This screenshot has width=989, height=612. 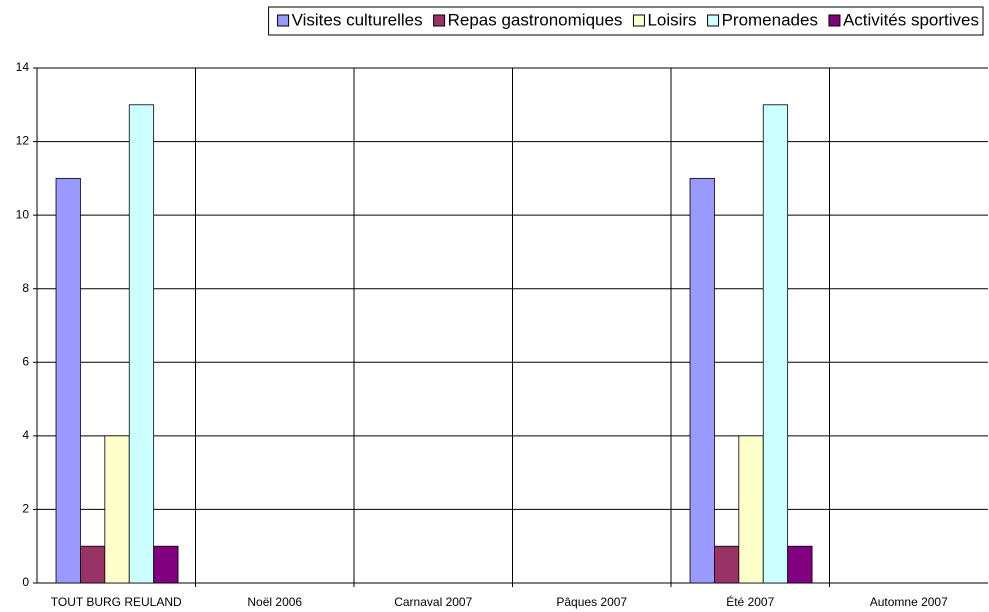 I want to click on legend-label: Promenades, so click(x=770, y=19).